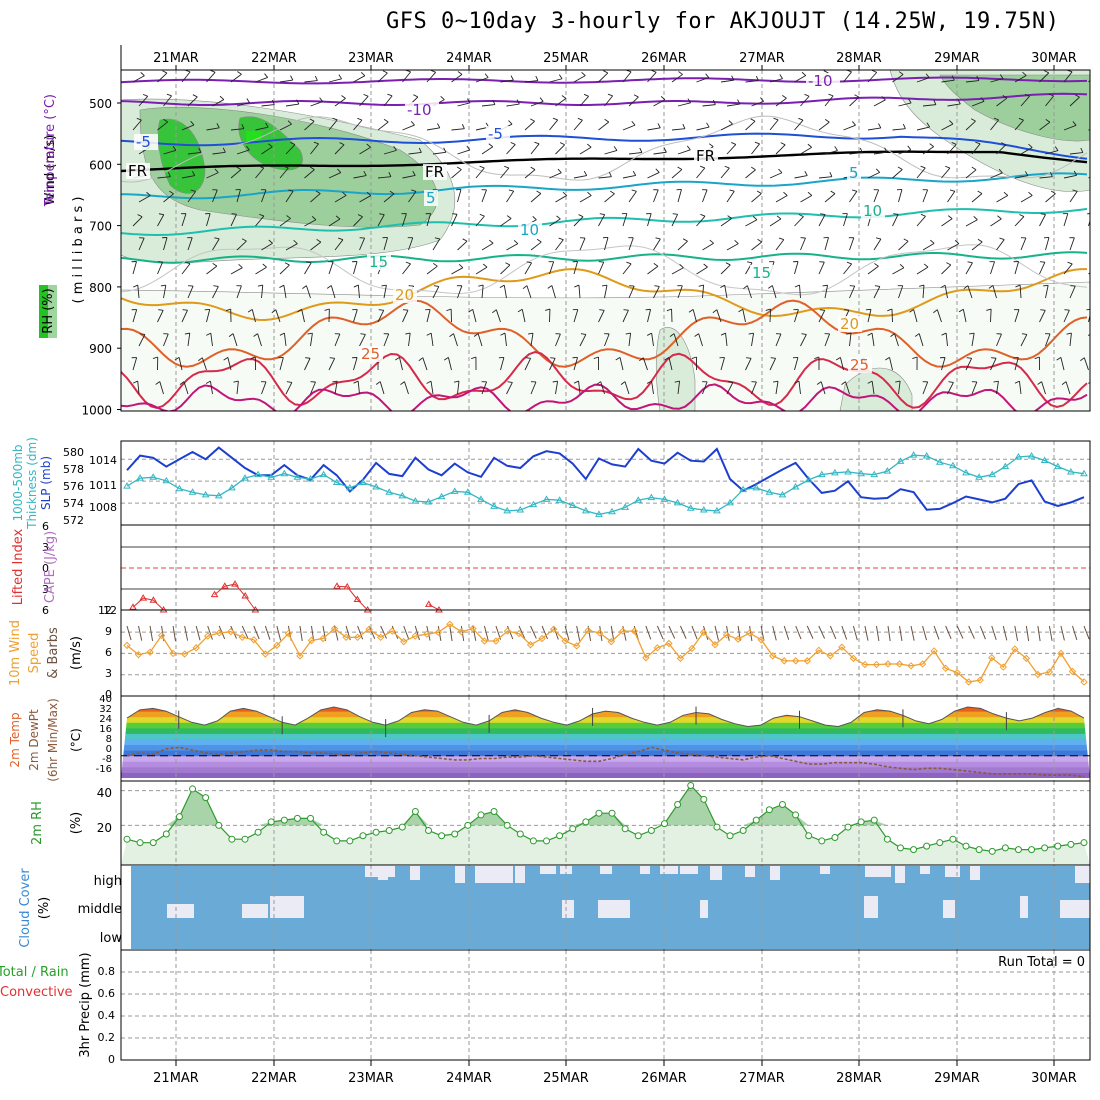 This screenshot has height=1100, width=1100. What do you see at coordinates (153, 599) in the screenshot?
I see `lifted-index-point` at bounding box center [153, 599].